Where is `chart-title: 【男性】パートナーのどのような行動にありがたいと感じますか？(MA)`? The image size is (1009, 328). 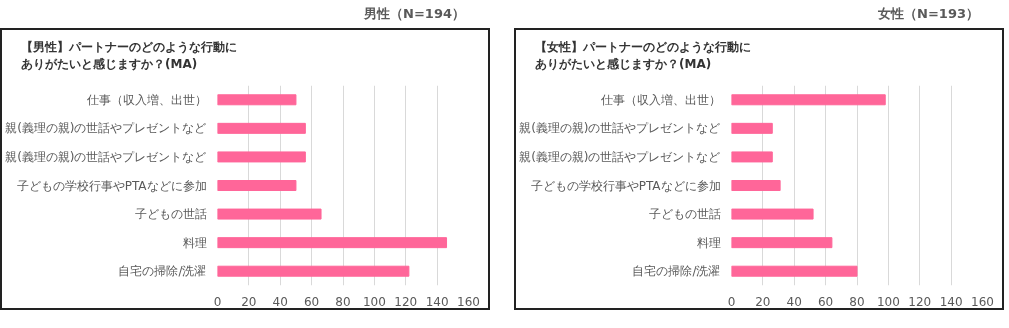 chart-title: 【男性】パートナーのどのような行動にありがたいと感じますか？(MA) is located at coordinates (129, 56).